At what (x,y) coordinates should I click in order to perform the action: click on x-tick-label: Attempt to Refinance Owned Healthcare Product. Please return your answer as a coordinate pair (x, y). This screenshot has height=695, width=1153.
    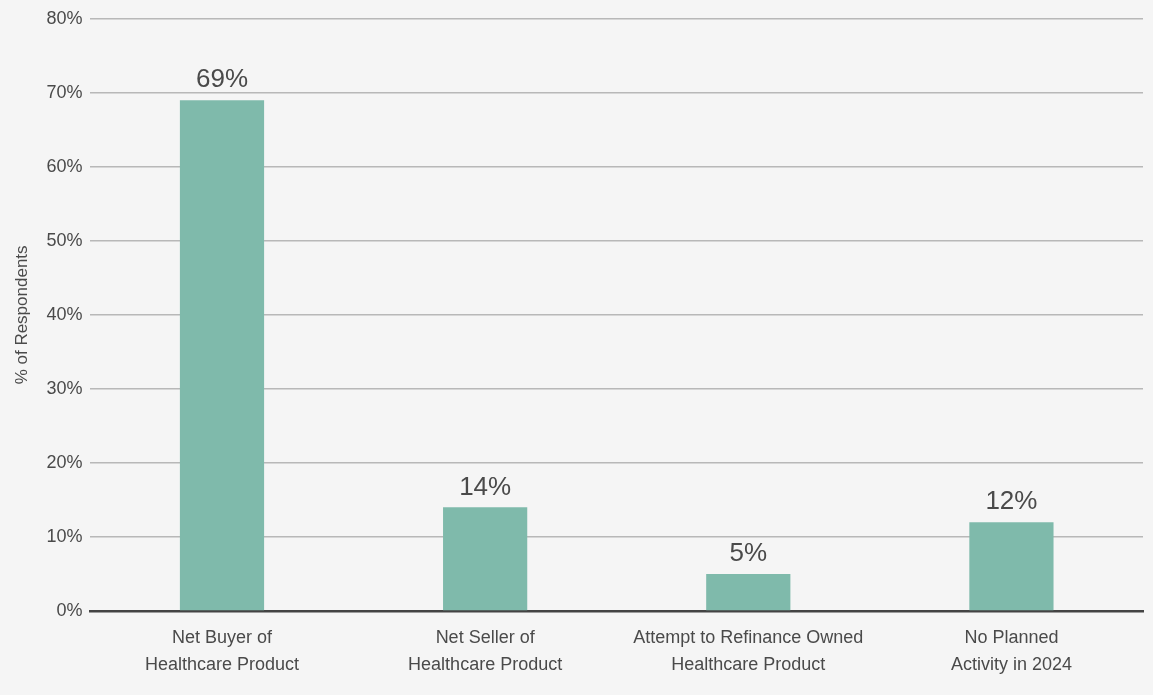
    Looking at the image, I should click on (748, 651).